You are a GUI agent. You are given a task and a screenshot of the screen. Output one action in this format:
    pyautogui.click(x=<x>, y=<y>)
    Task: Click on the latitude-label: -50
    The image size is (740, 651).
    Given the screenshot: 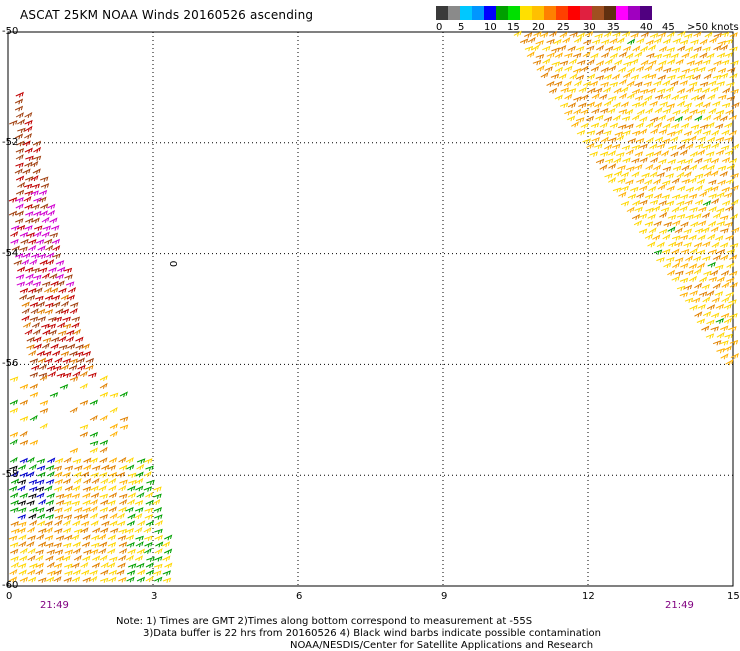 What is the action you would take?
    pyautogui.click(x=10, y=31)
    